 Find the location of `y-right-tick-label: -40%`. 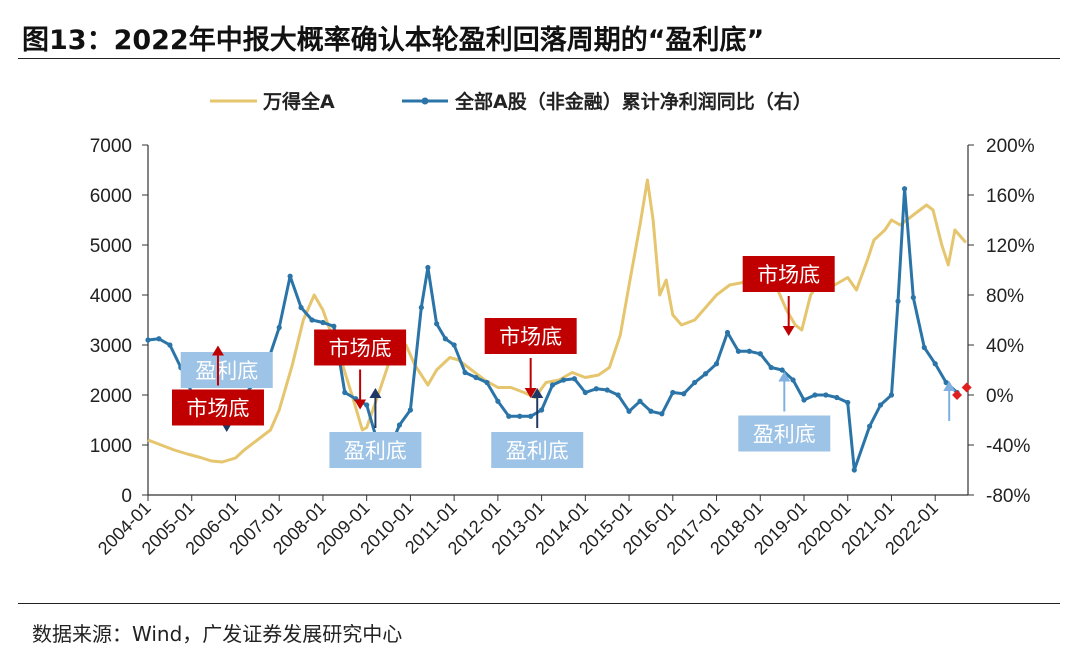

y-right-tick-label: -40% is located at coordinates (1008, 446).